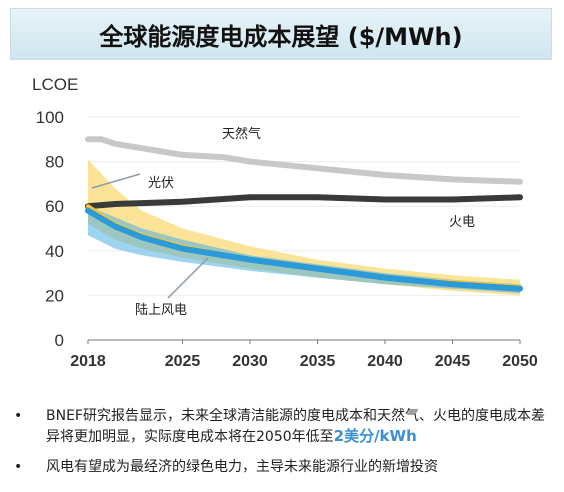 The height and width of the screenshot is (492, 564). What do you see at coordinates (55, 84) in the screenshot?
I see `y-axis-label: LCOE` at bounding box center [55, 84].